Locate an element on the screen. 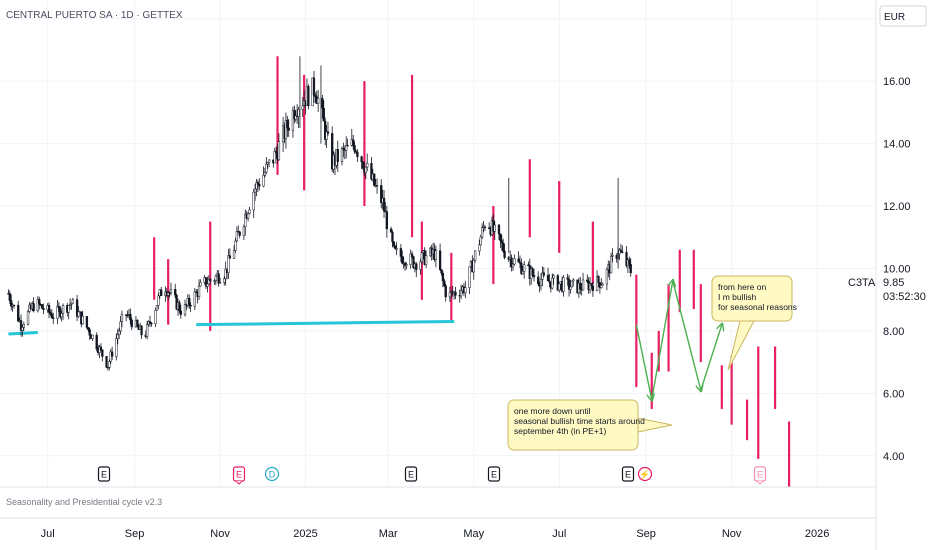  event-label: D is located at coordinates (272, 475).